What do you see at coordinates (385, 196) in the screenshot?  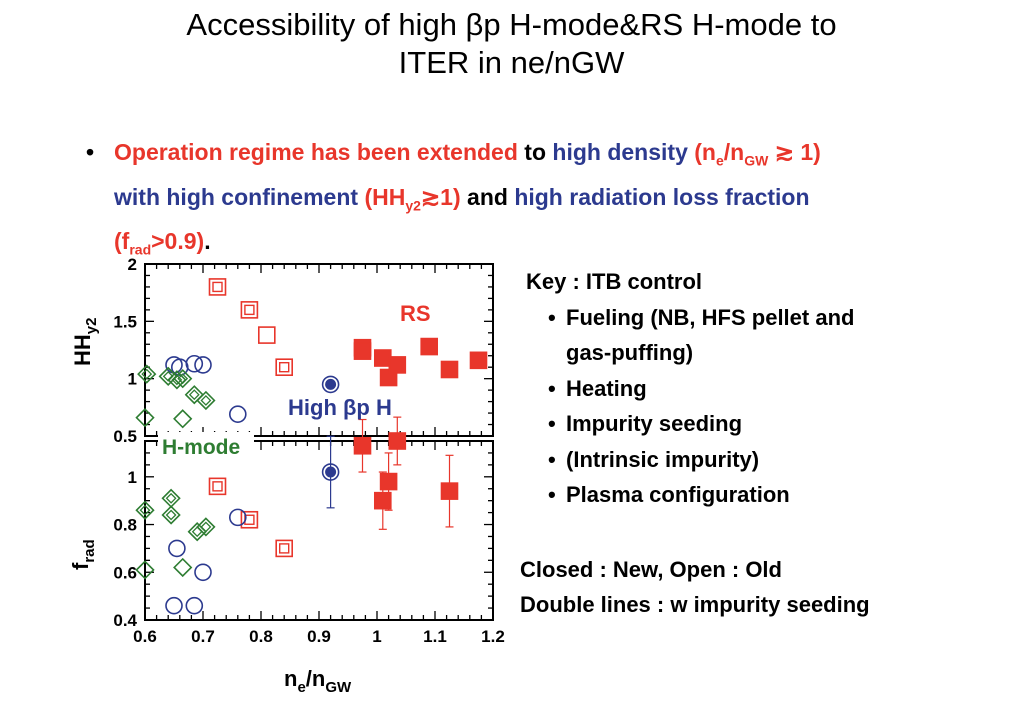 I see `bullet-seg-6a: (HH` at bounding box center [385, 196].